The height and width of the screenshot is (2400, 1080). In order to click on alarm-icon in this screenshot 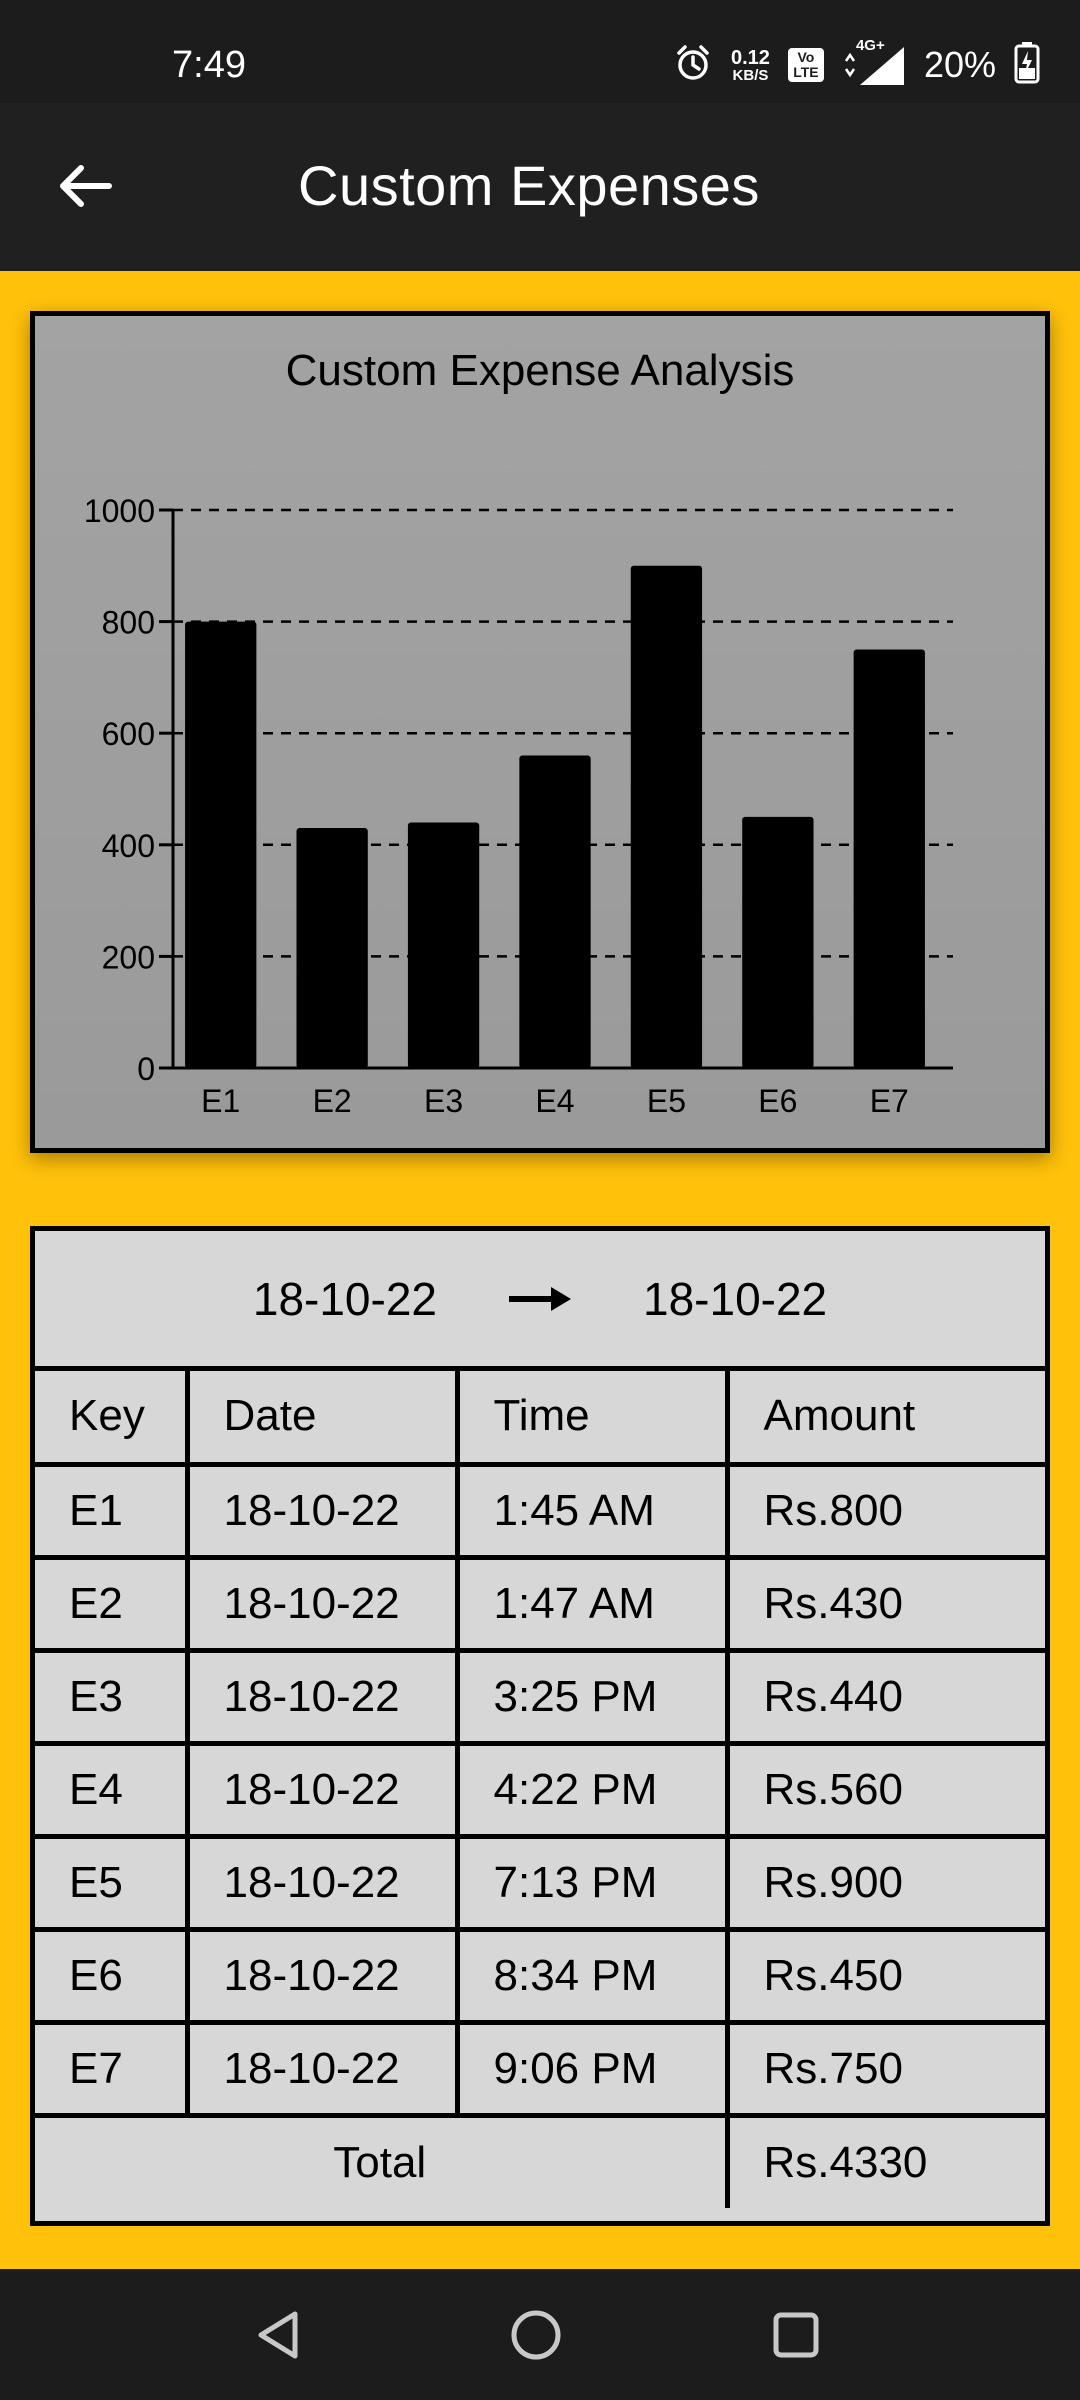, I will do `click(693, 65)`.